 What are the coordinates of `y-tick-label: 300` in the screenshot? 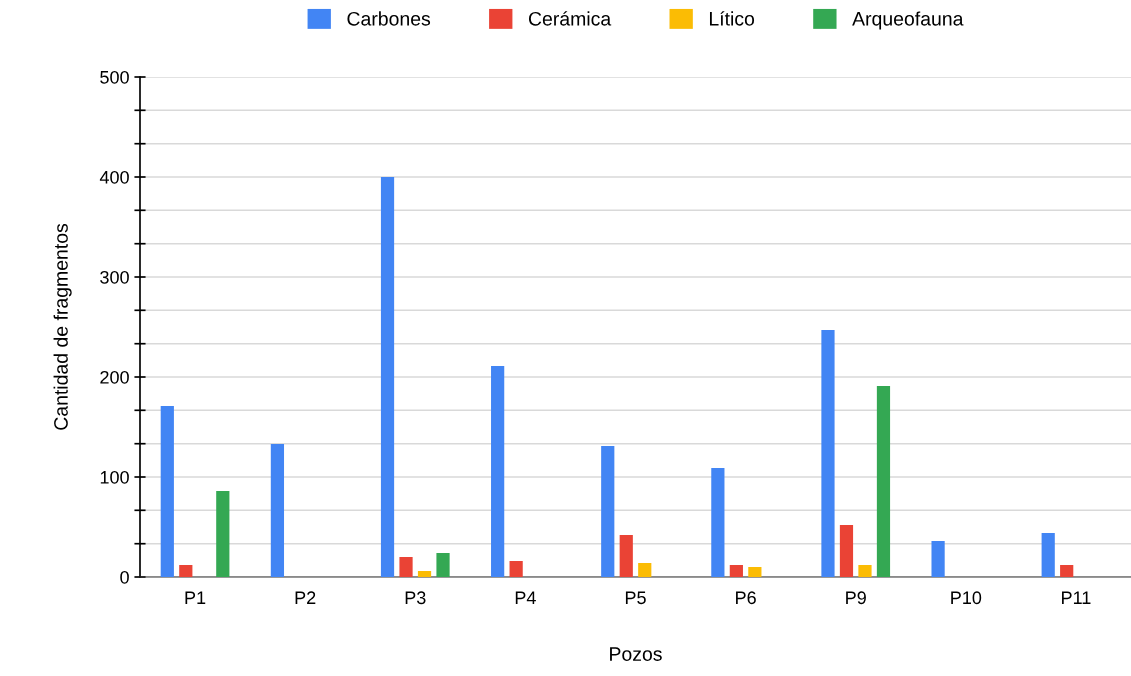 It's located at (114, 277).